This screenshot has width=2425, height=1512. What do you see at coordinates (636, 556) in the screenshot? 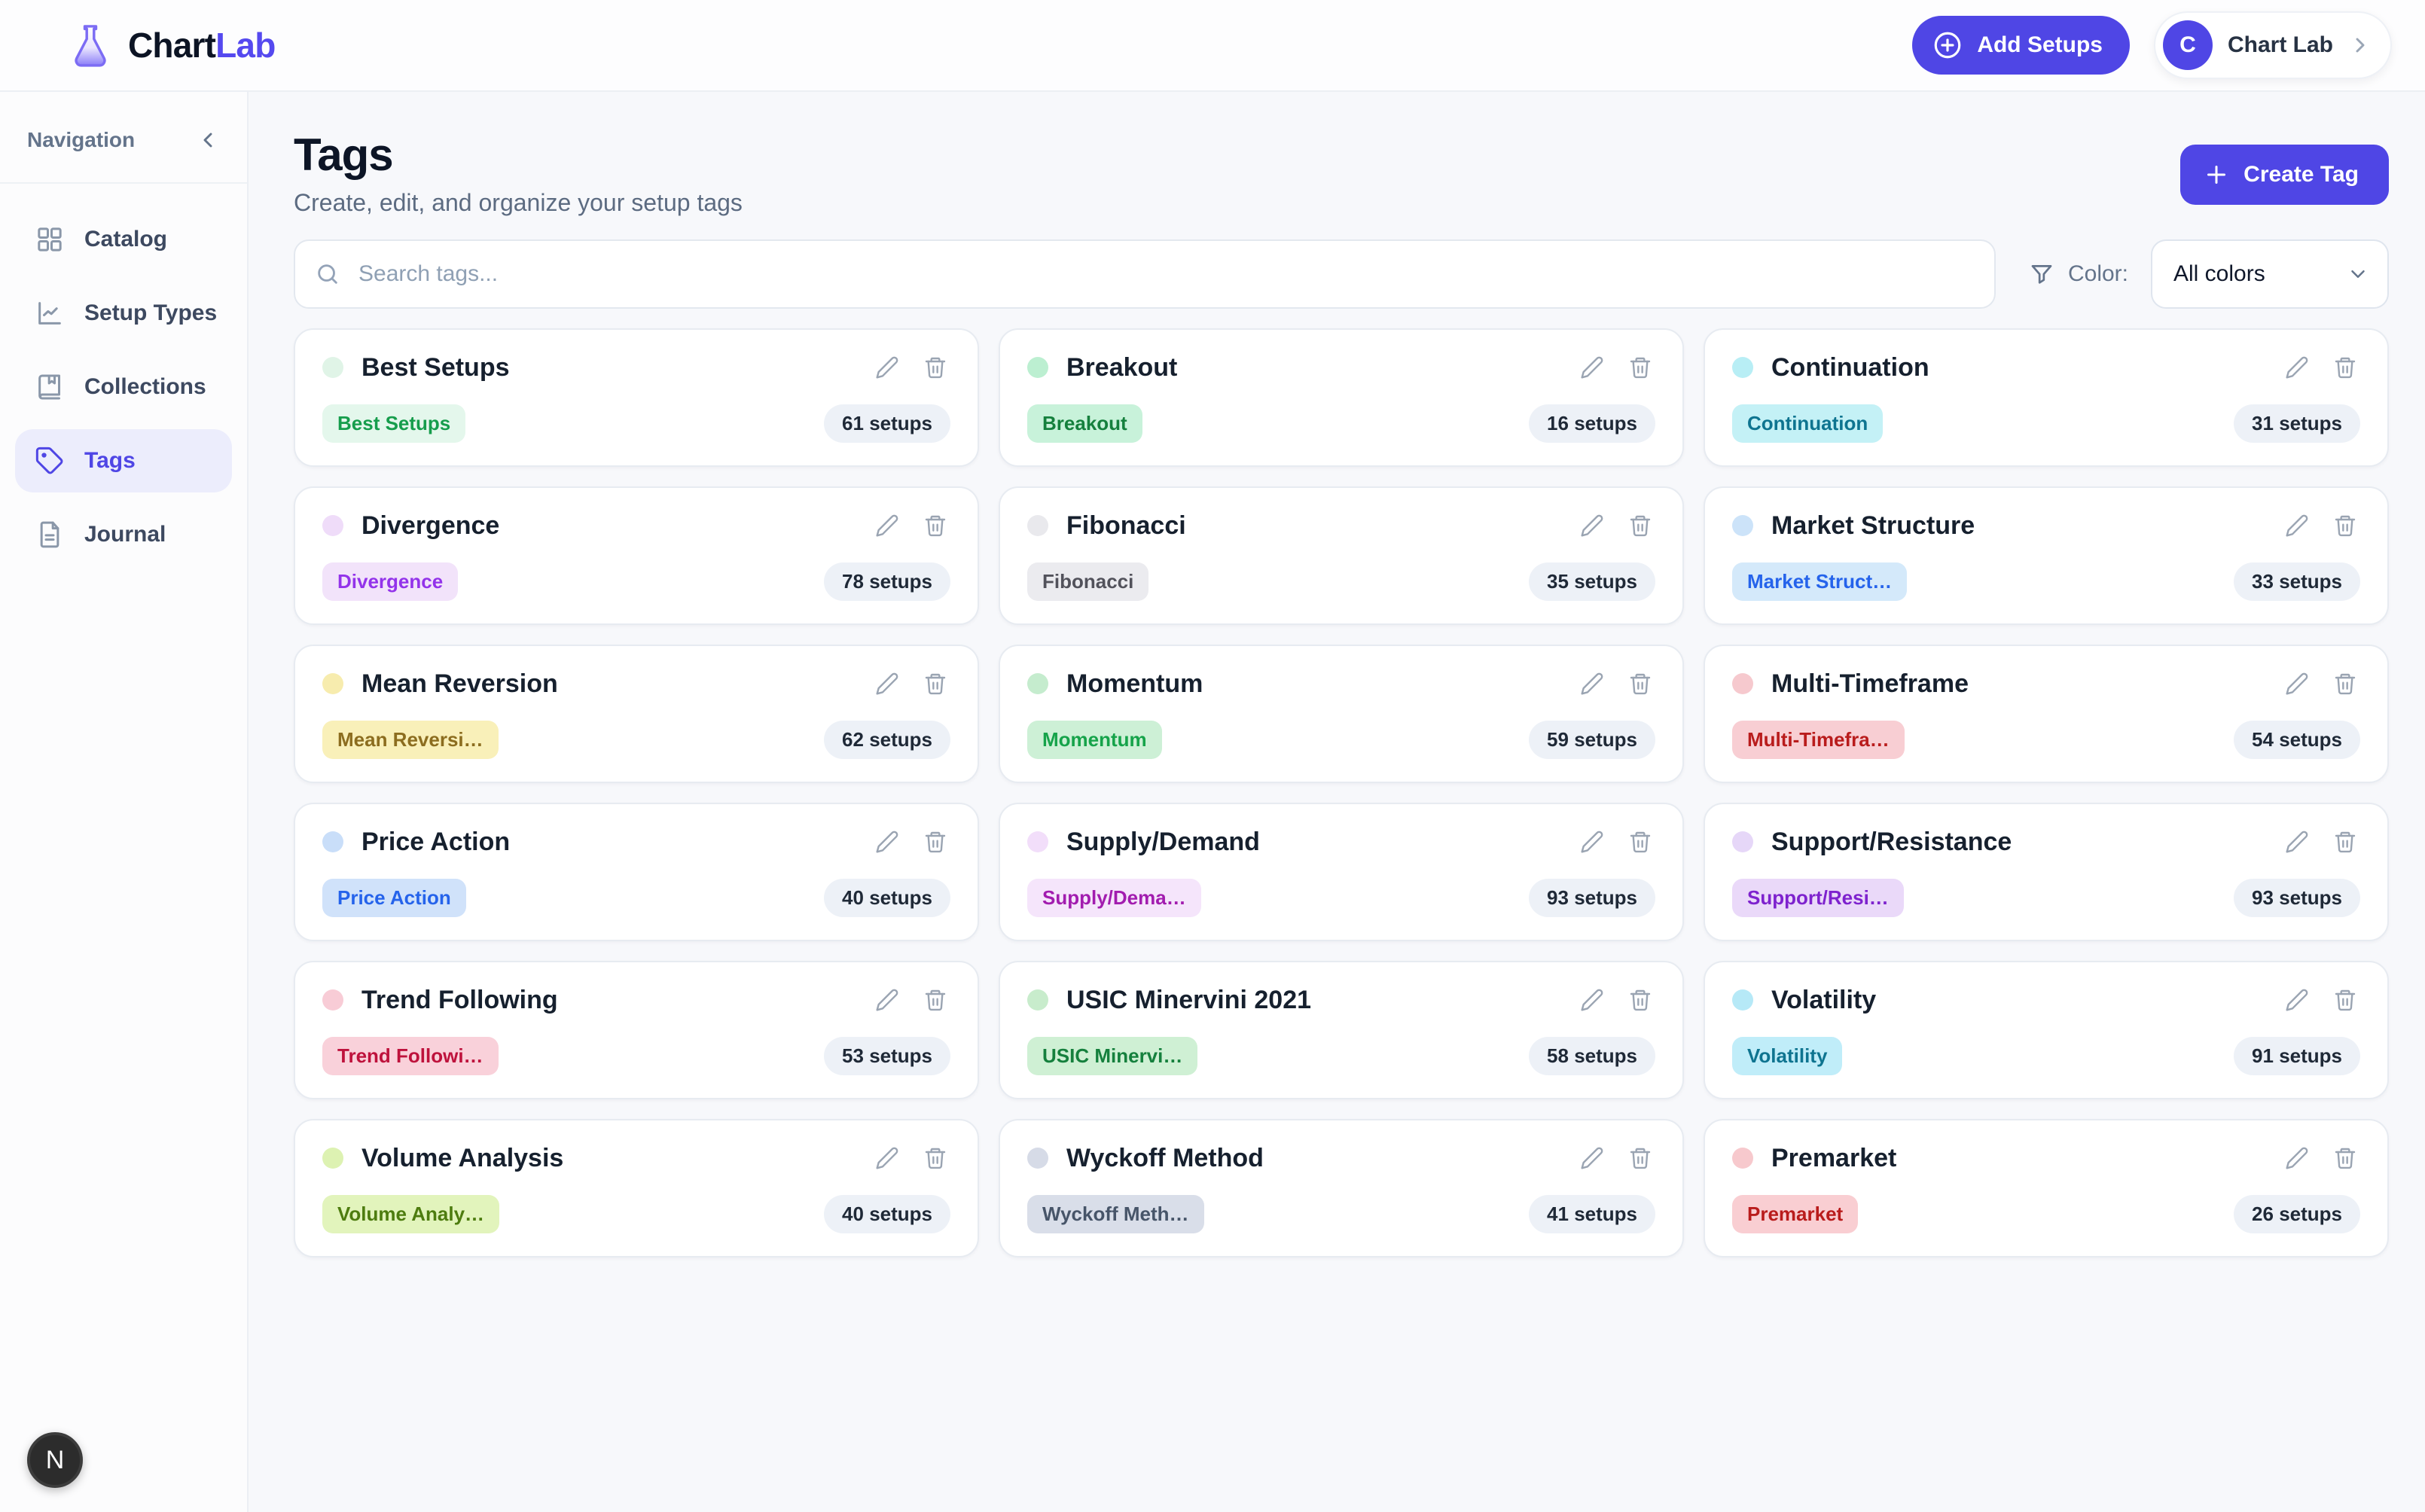
I see `tag-card: Divergence` at bounding box center [636, 556].